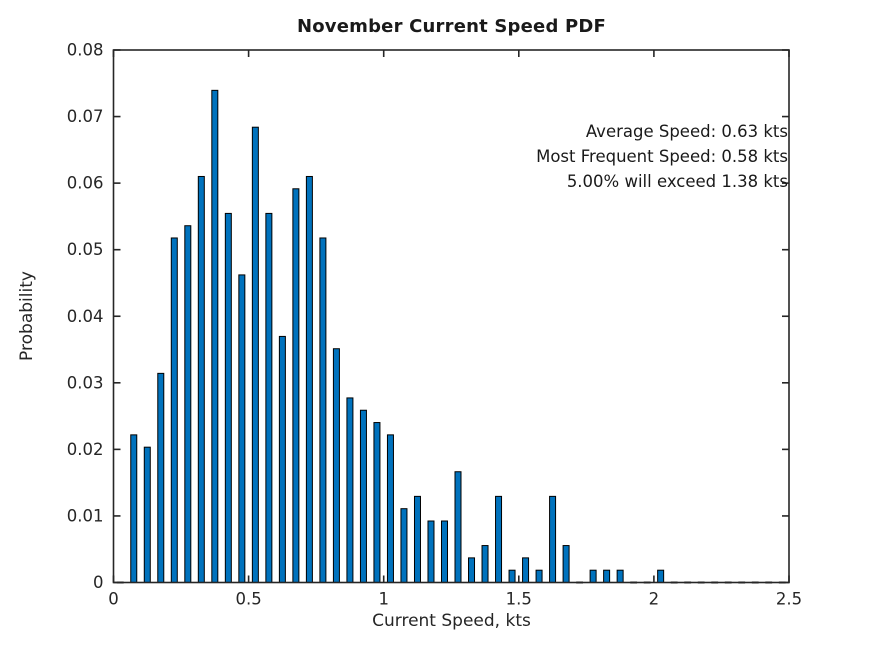 Image resolution: width=875 pixels, height=656 pixels. I want to click on y-tick-label: 0.05, so click(85, 249).